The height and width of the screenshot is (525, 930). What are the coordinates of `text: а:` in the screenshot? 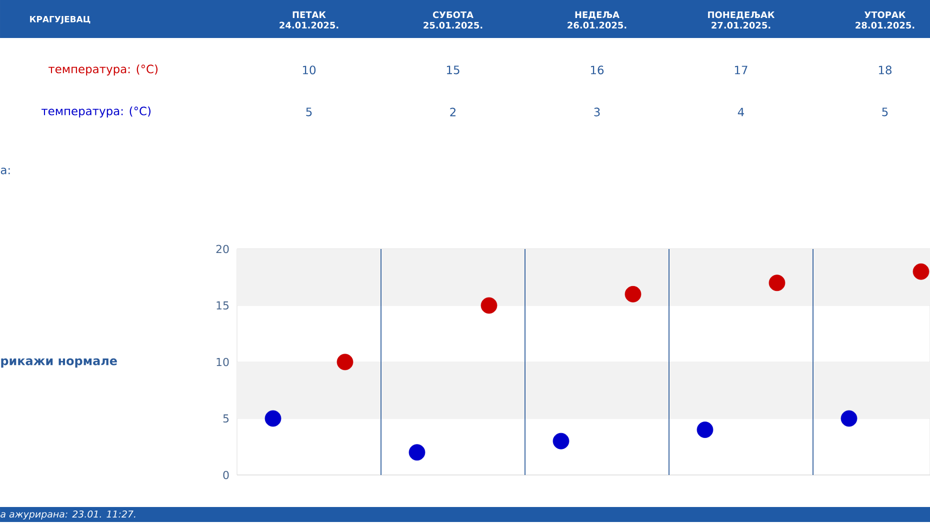 It's located at (5, 171).